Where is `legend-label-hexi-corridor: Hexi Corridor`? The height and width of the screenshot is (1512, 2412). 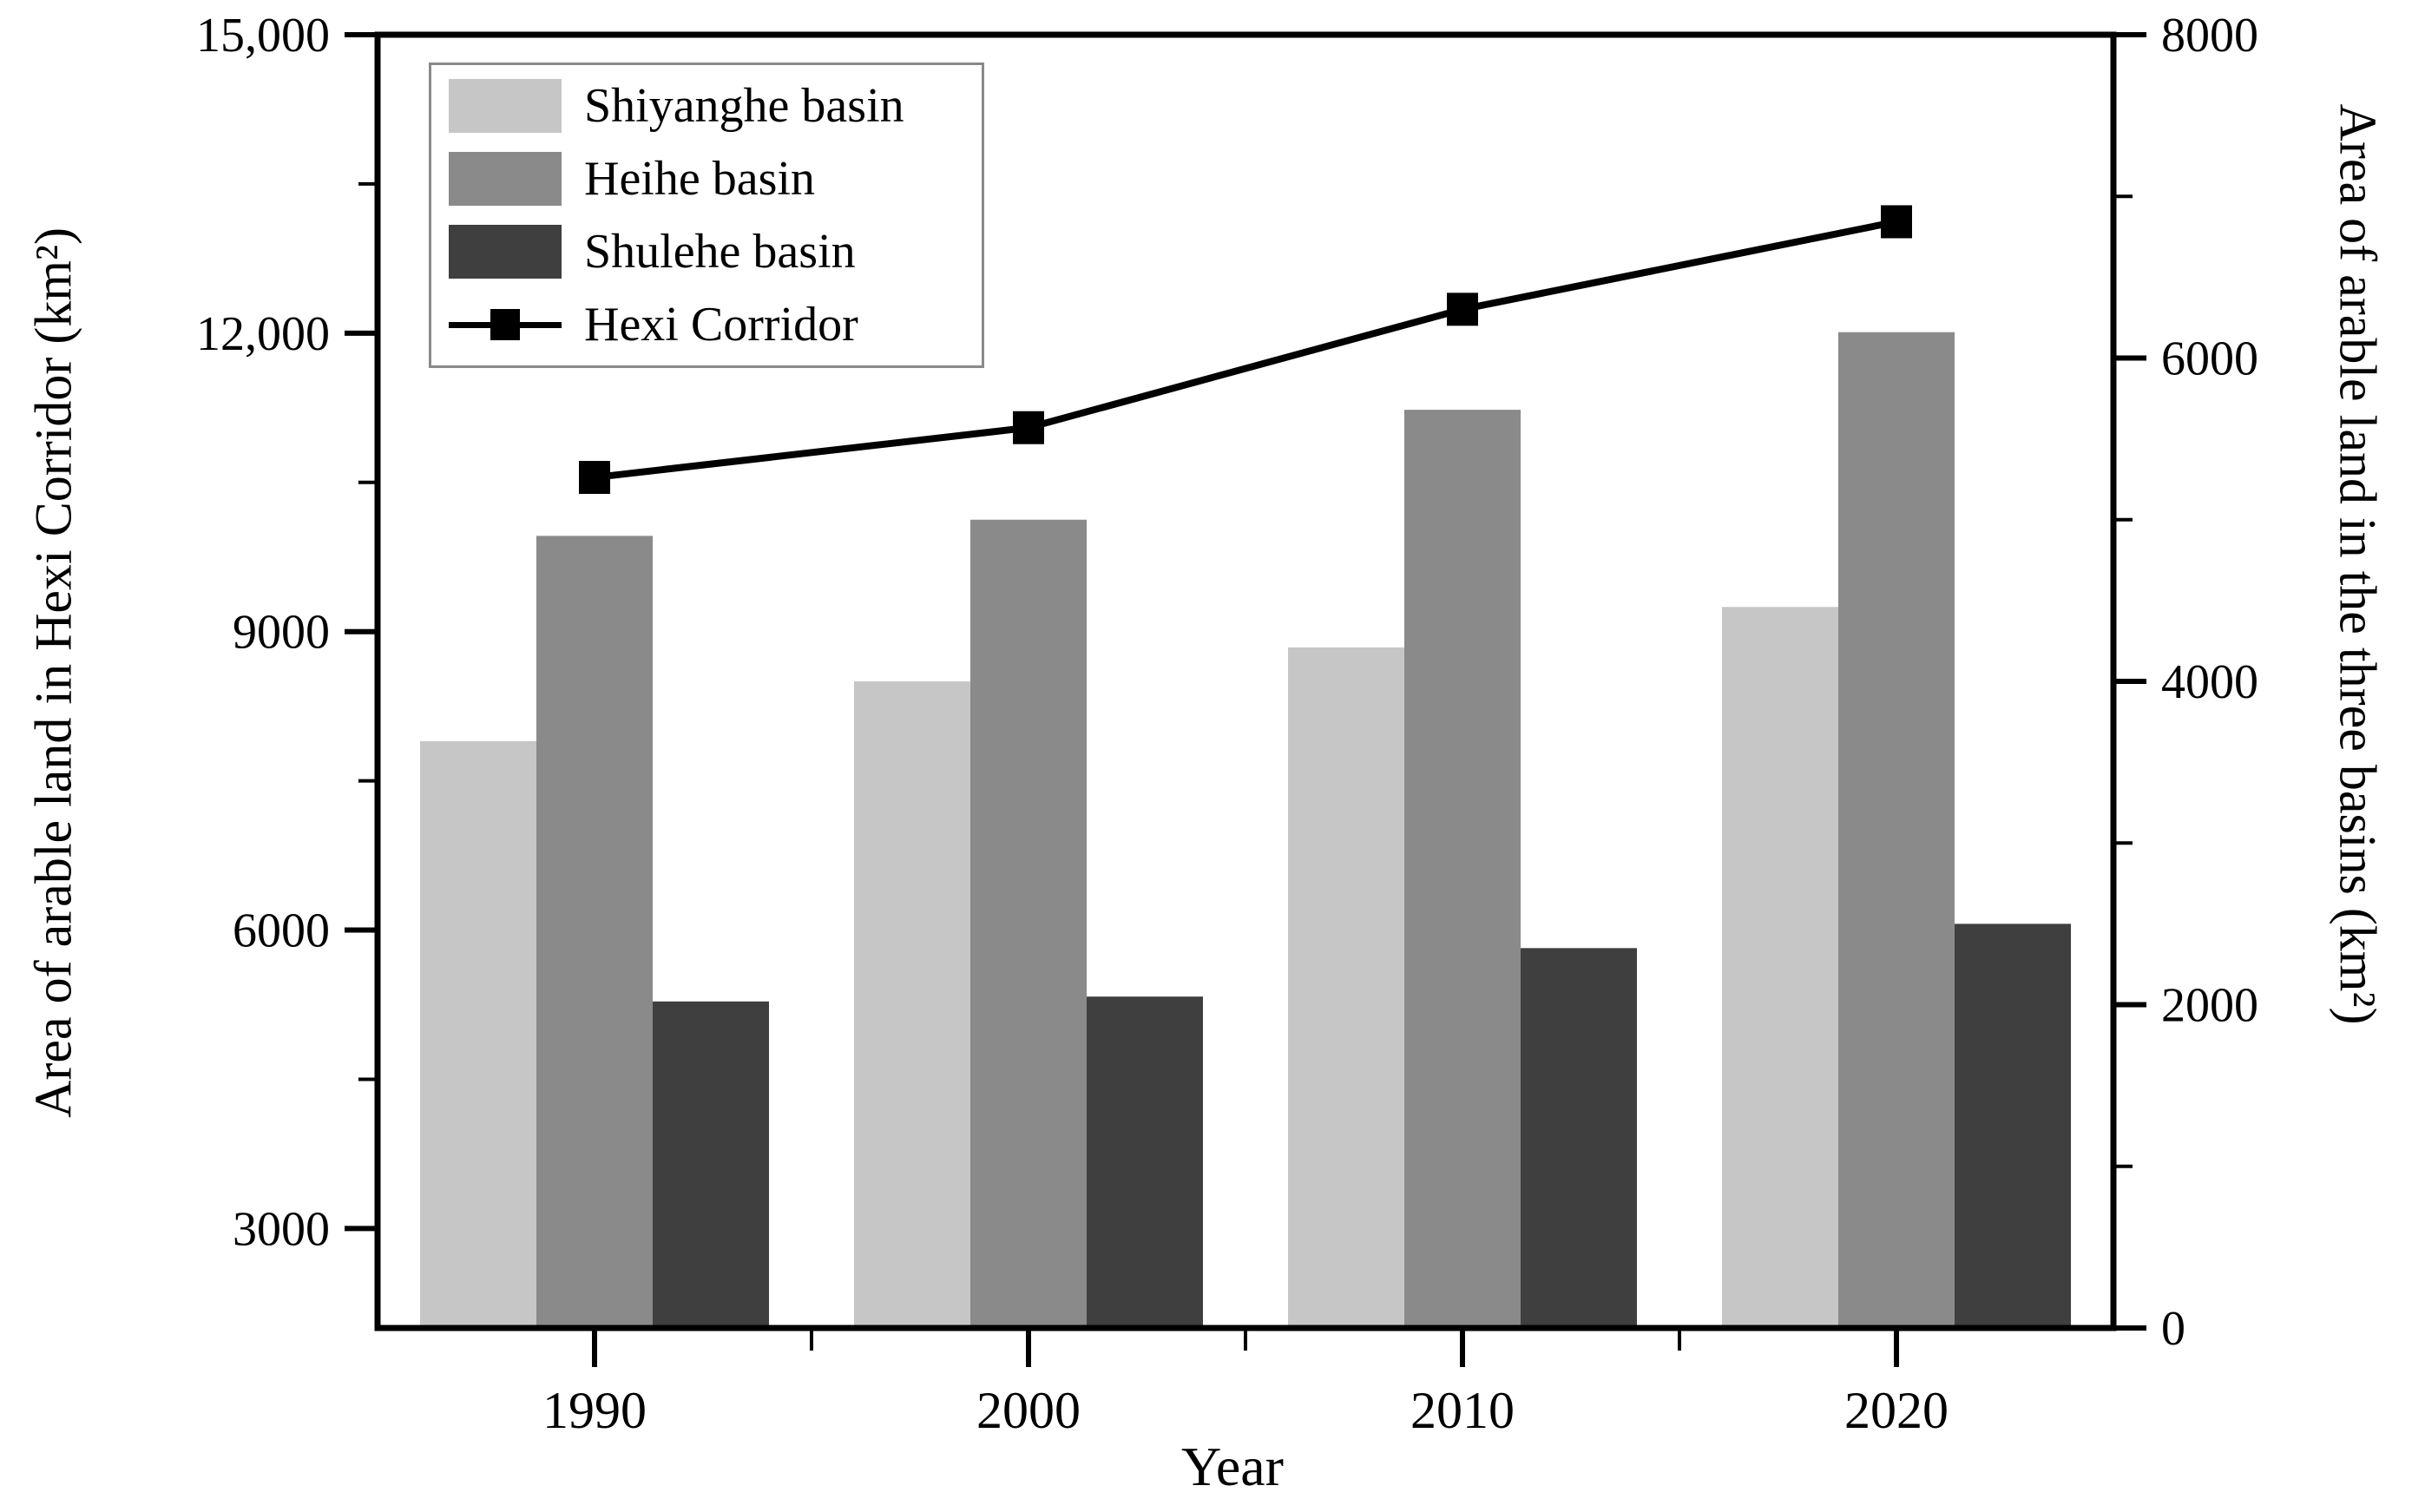 legend-label-hexi-corridor: Hexi Corridor is located at coordinates (721, 325).